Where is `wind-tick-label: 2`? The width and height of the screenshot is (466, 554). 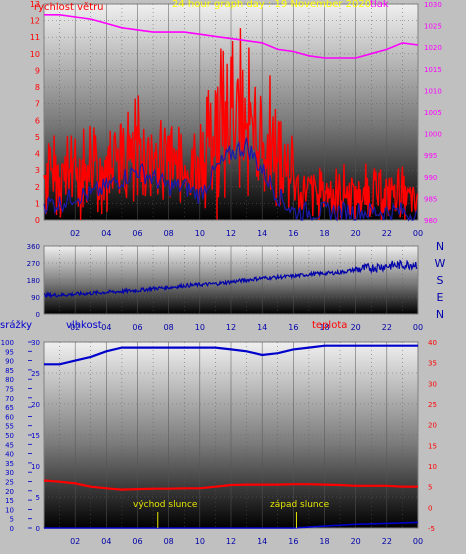 wind-tick-label: 2 is located at coordinates (37, 187).